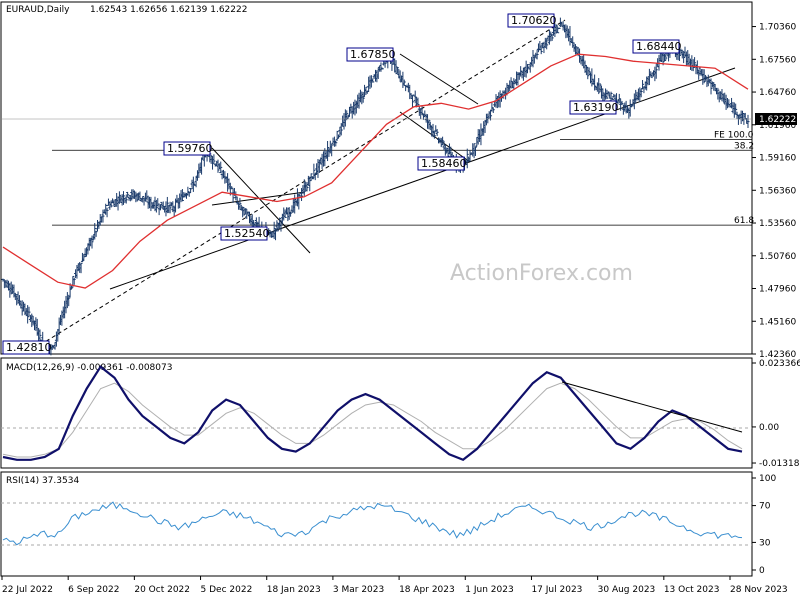 This screenshot has width=800, height=600. Describe the element at coordinates (168, 10) in the screenshot. I see `ohlc-values: 1.62543 1.62656 1.62139 1.62222` at that location.